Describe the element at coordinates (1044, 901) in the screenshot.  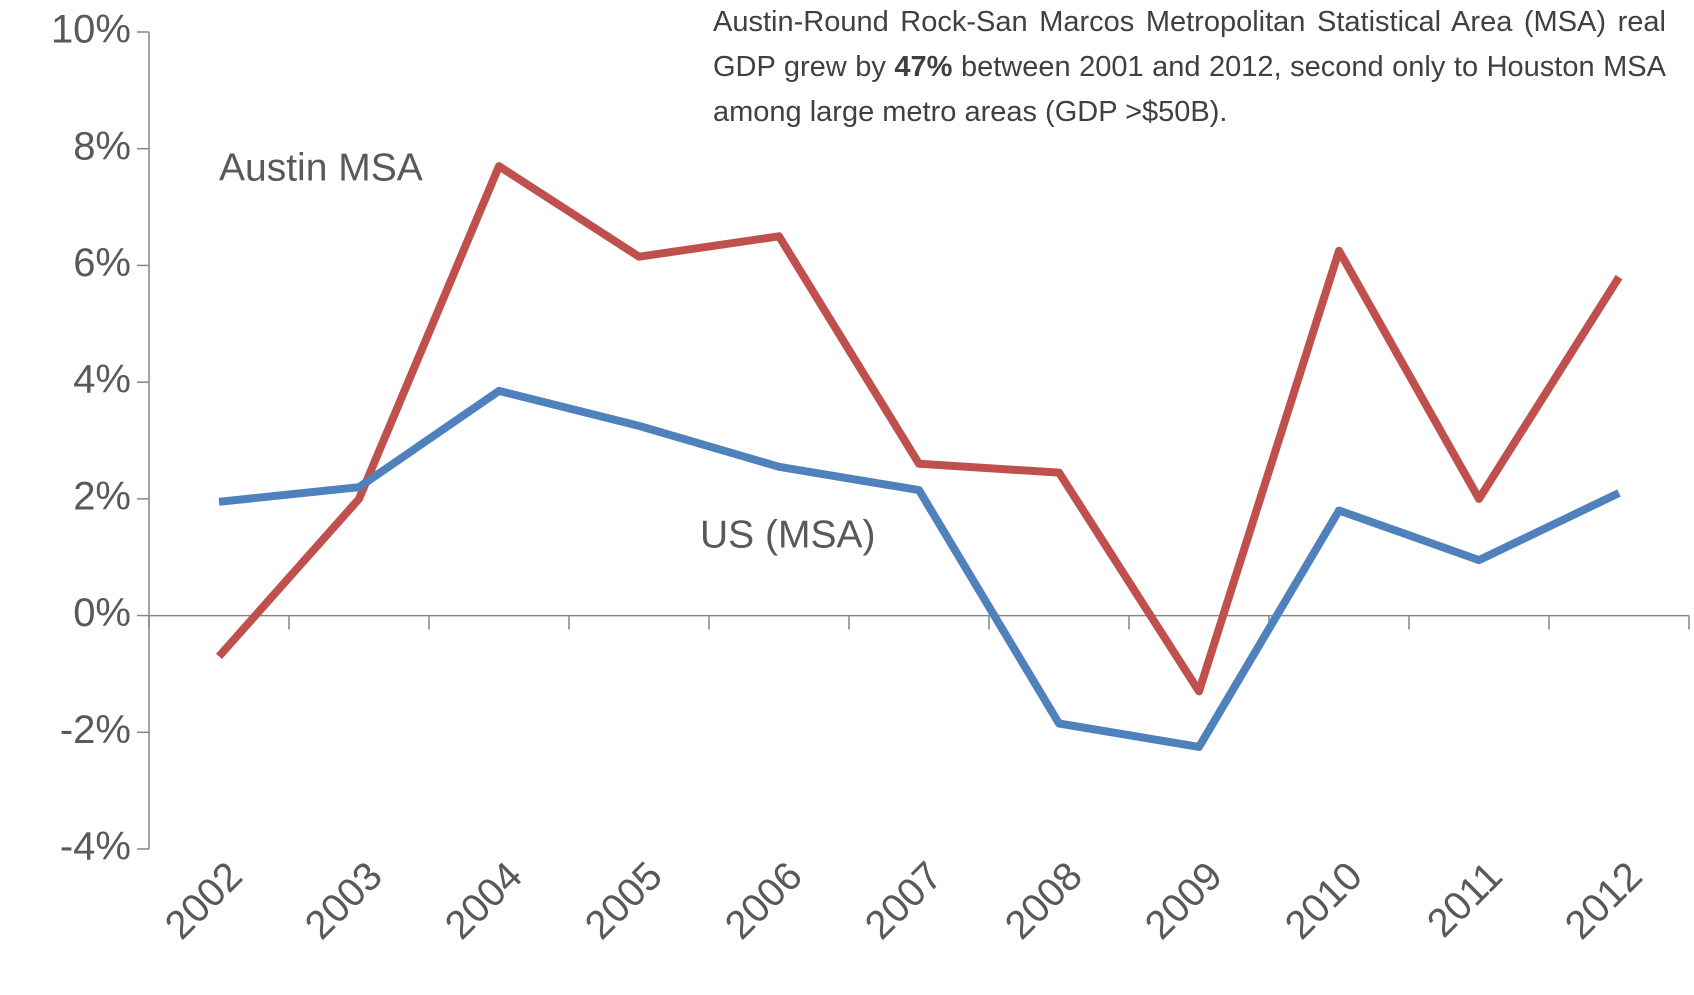
I see `x-tick-label: 2008` at that location.